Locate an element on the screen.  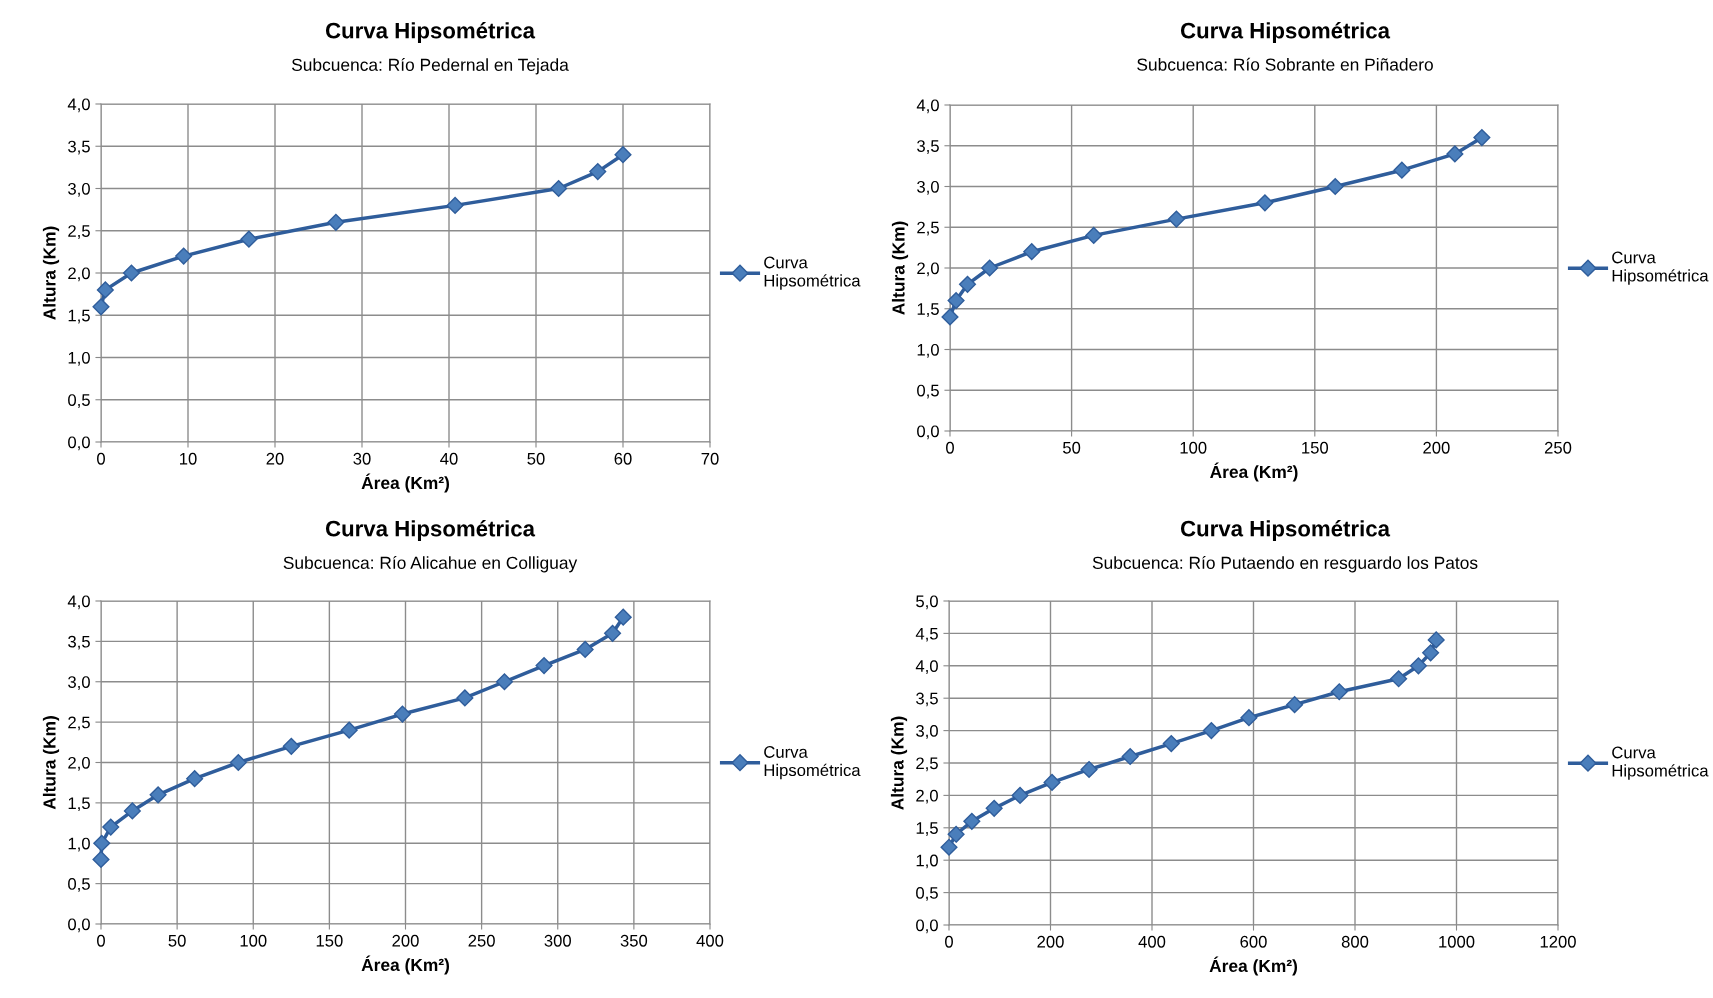
x-tick-label: 150 is located at coordinates (329, 940).